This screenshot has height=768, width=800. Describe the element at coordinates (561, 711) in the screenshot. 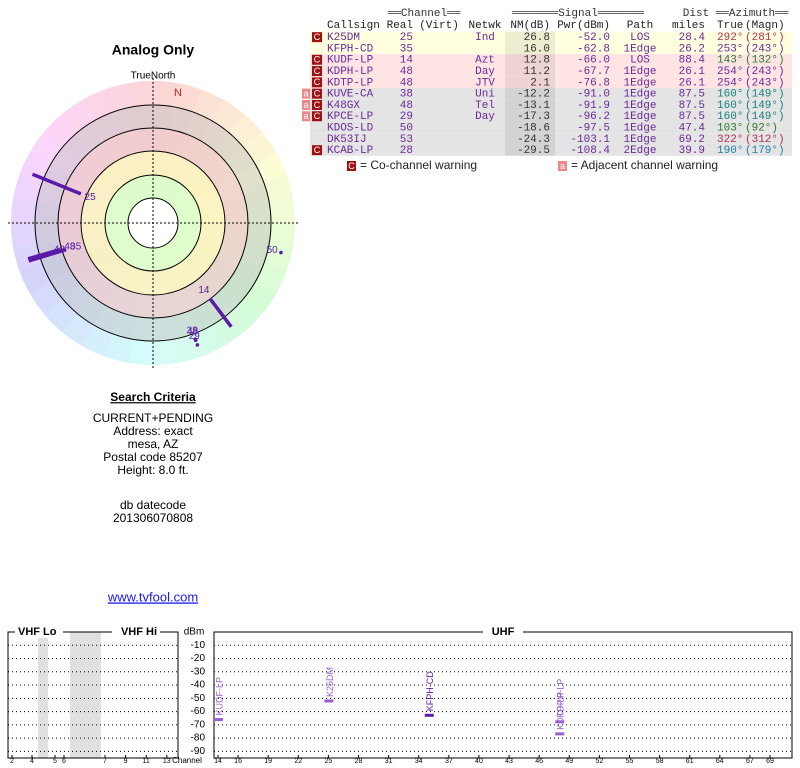

I see `signal-label: KDTP-LP` at that location.